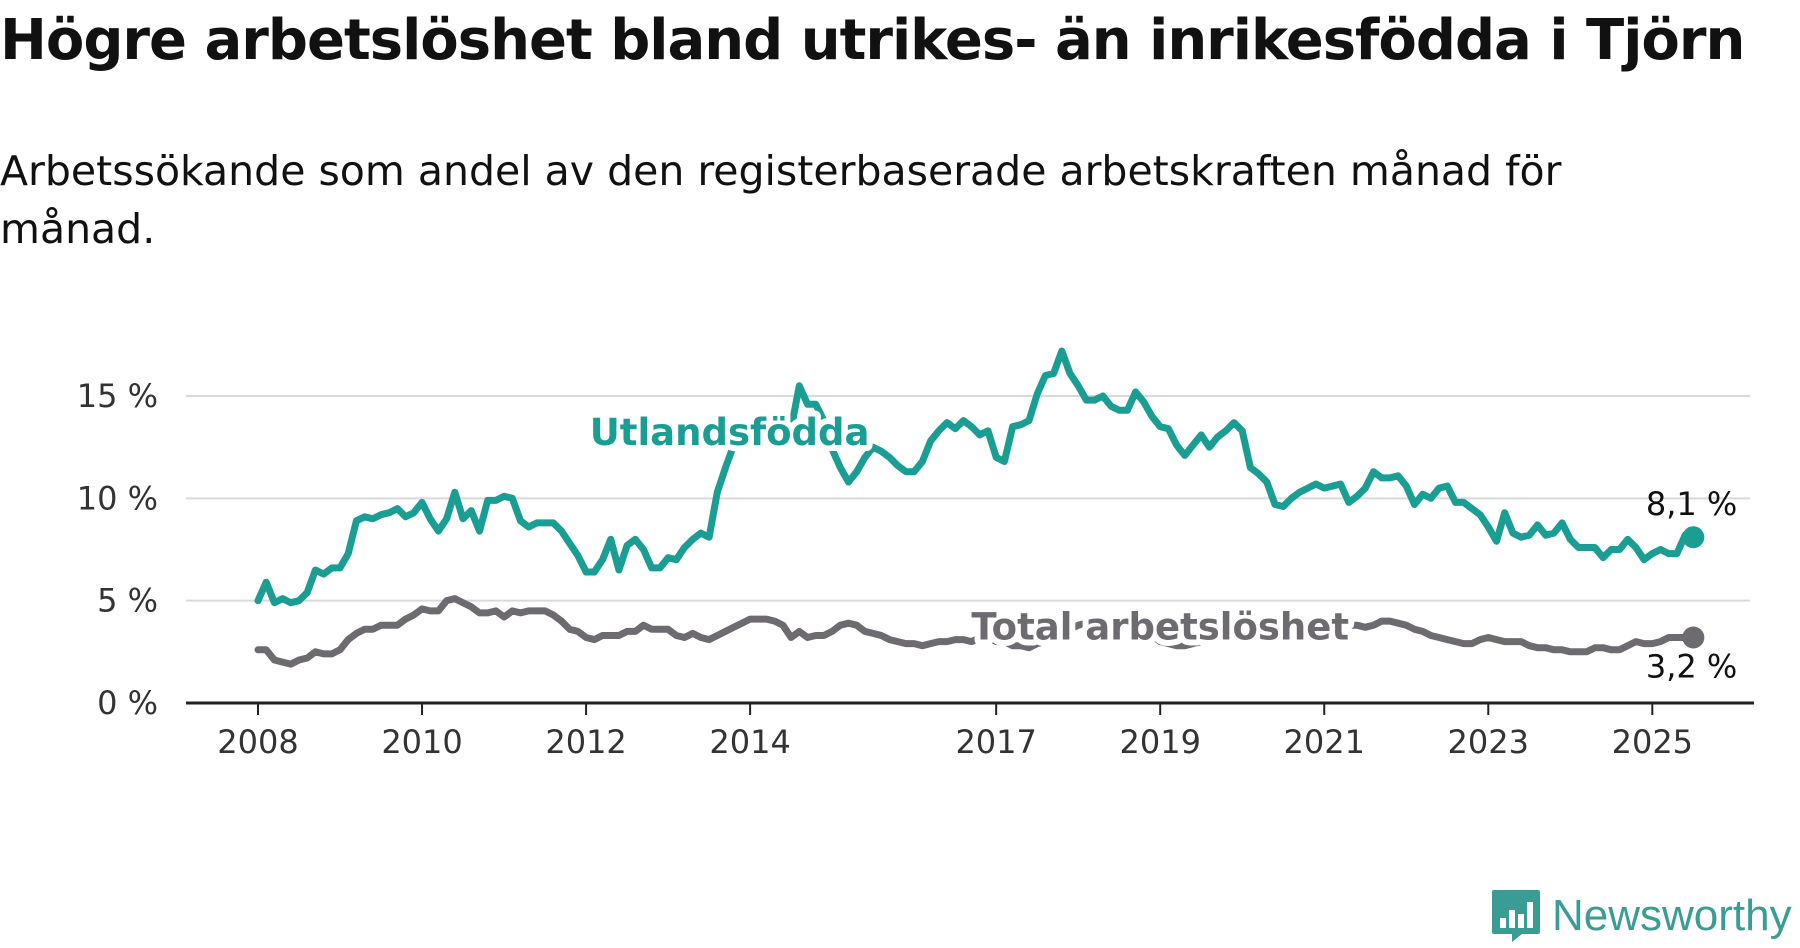 The image size is (1800, 948). What do you see at coordinates (1488, 742) in the screenshot?
I see `x-tick-label: 2023` at bounding box center [1488, 742].